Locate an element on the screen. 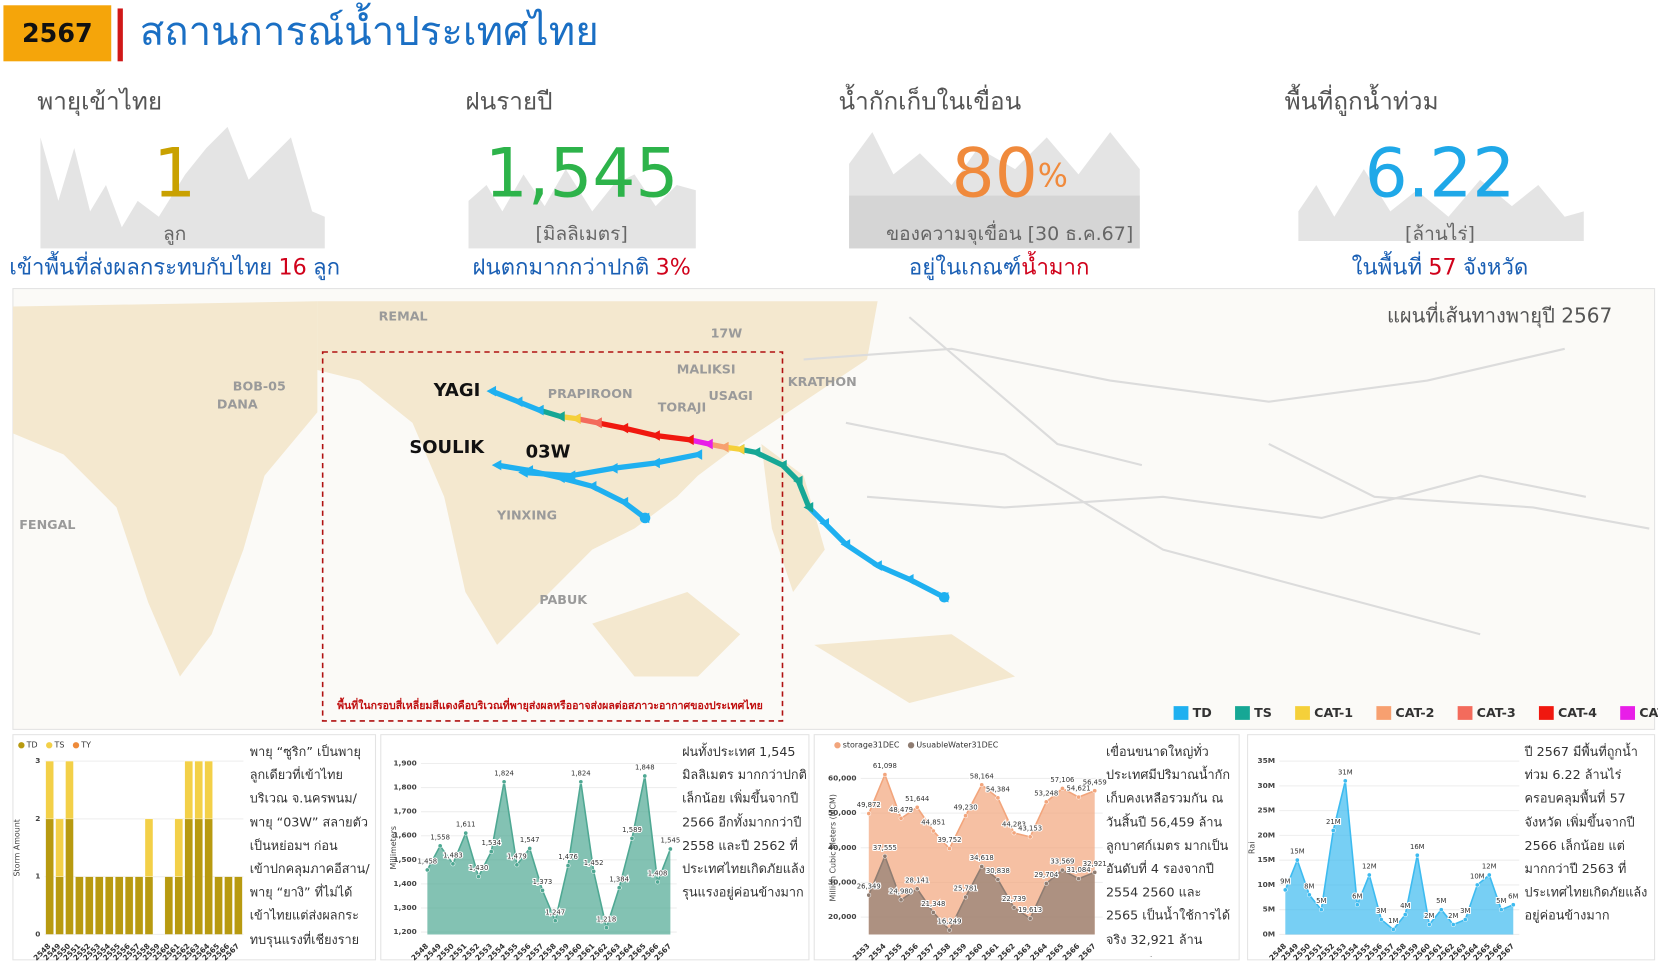 This screenshot has height=963, width=1658. y-tick-label: 40,000 is located at coordinates (842, 847).